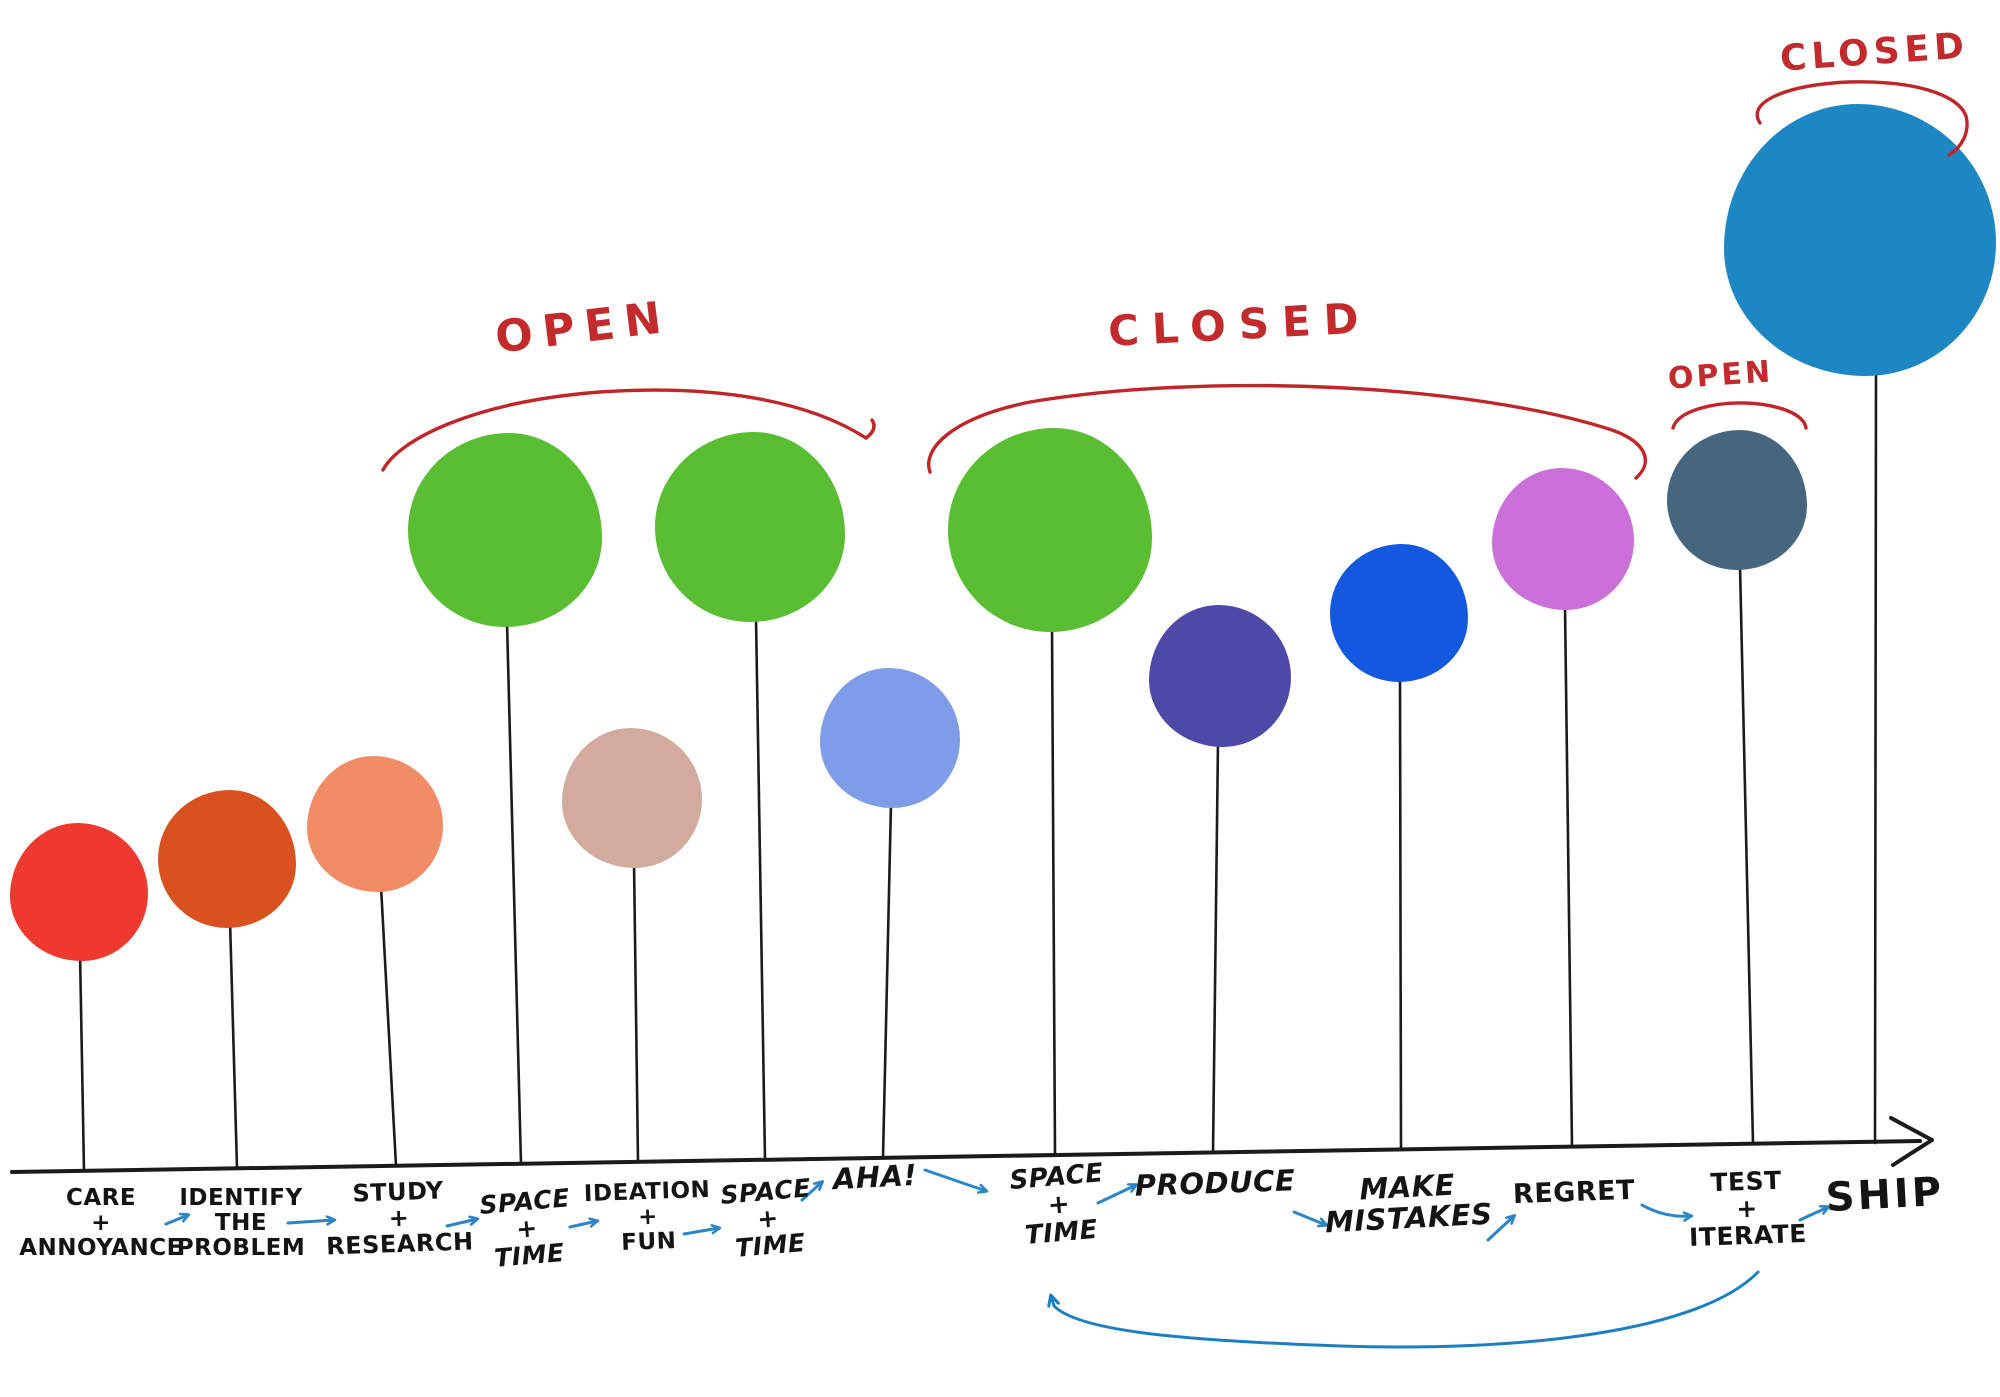 This screenshot has width=2000, height=1397. I want to click on stage-label-ship: SHIP, so click(1885, 1195).